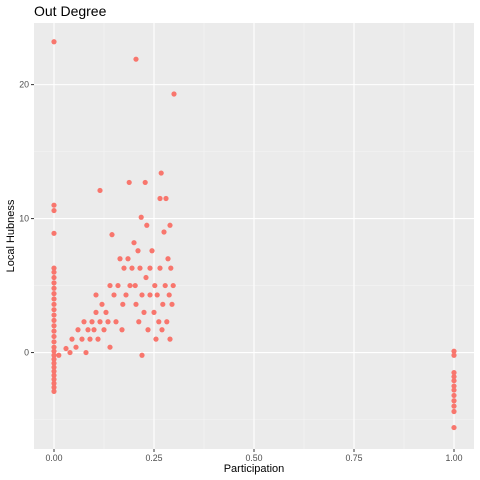 The image size is (480, 480). I want to click on x-tick-label: 0.00, so click(53, 458).